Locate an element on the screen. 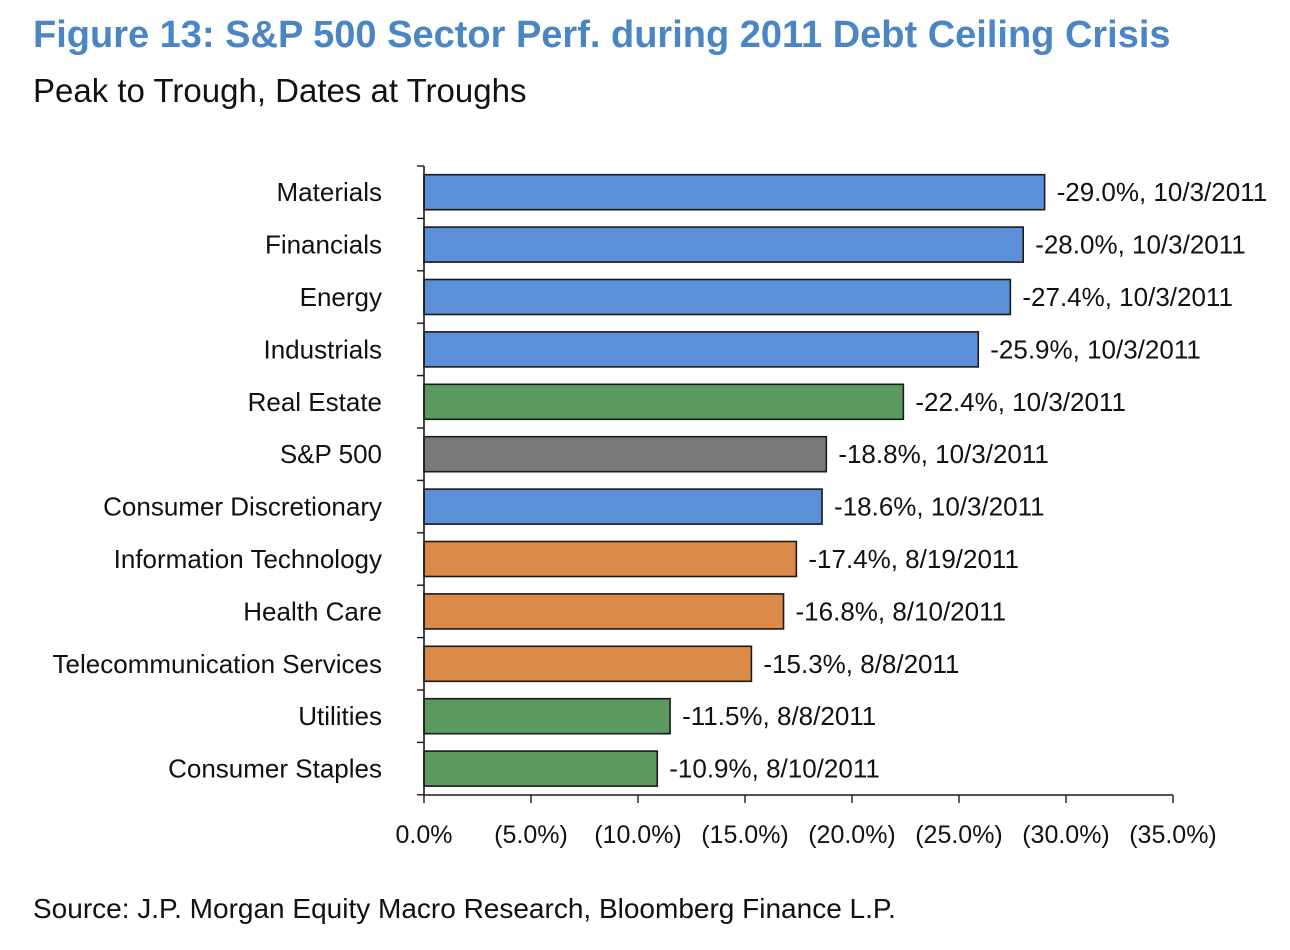  data-label: -28.0%, 10/3/2011 is located at coordinates (1140, 245).